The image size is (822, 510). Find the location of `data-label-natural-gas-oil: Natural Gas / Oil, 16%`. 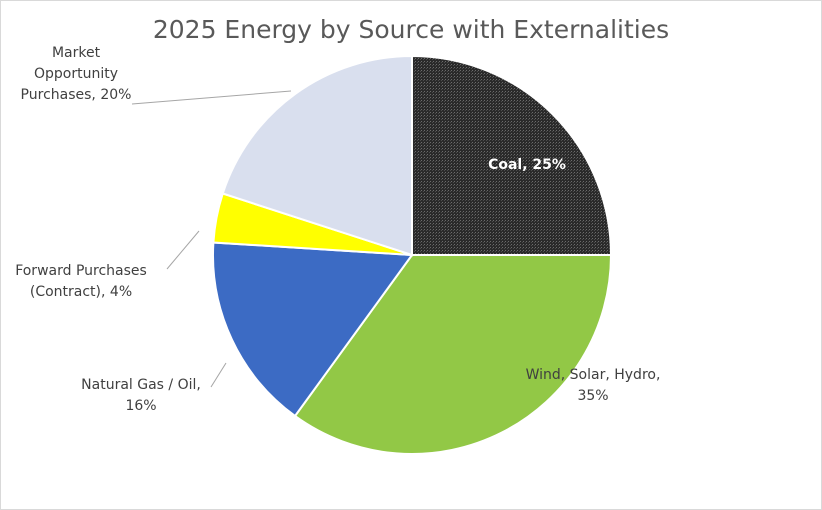

data-label-natural-gas-oil: Natural Gas / Oil, 16% is located at coordinates (141, 395).